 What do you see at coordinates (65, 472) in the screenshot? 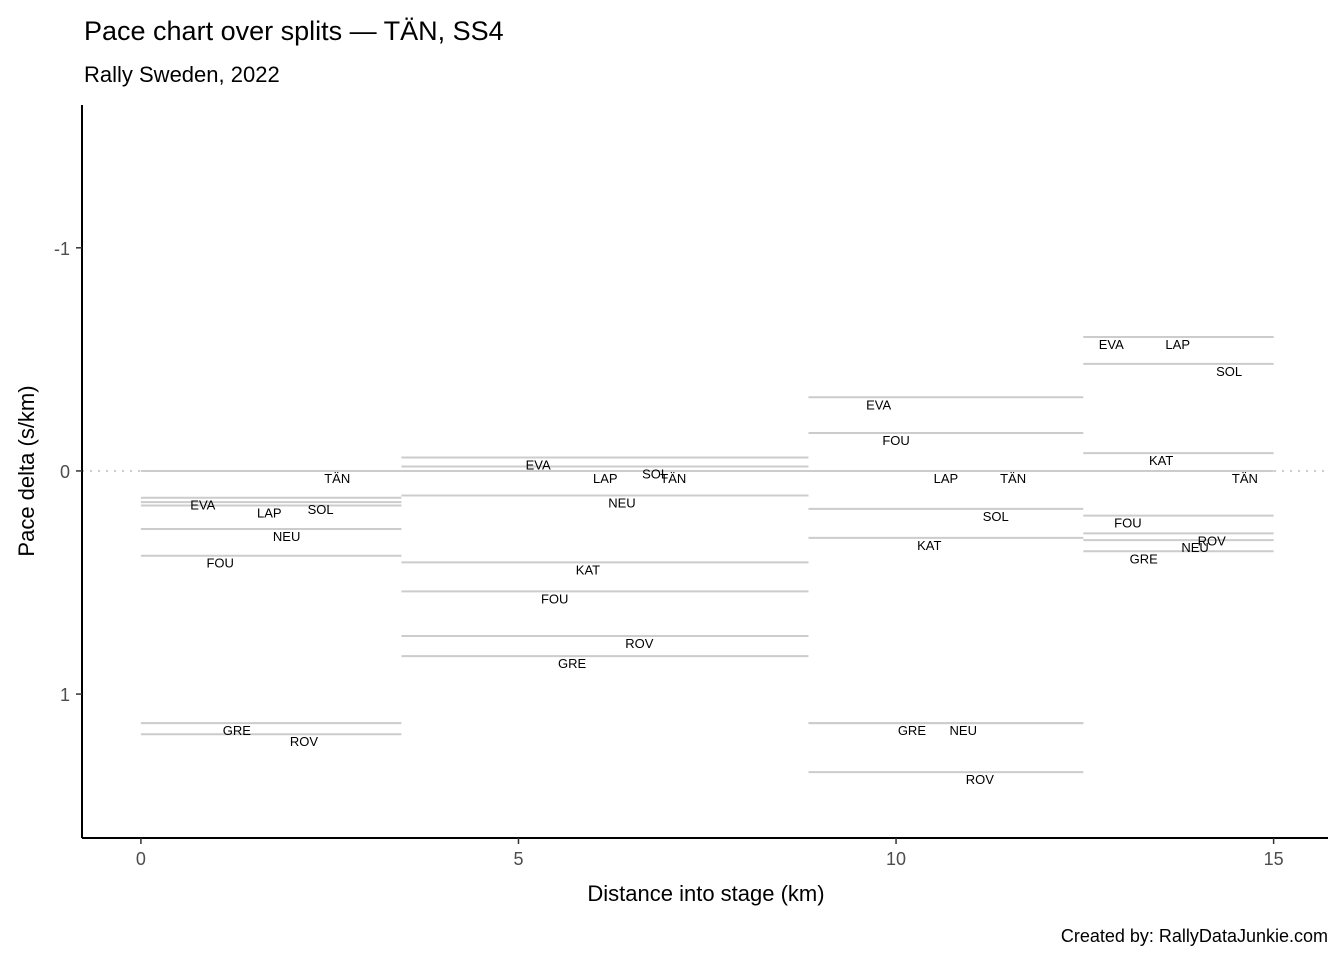
I see `y-tick-label: 0` at bounding box center [65, 472].